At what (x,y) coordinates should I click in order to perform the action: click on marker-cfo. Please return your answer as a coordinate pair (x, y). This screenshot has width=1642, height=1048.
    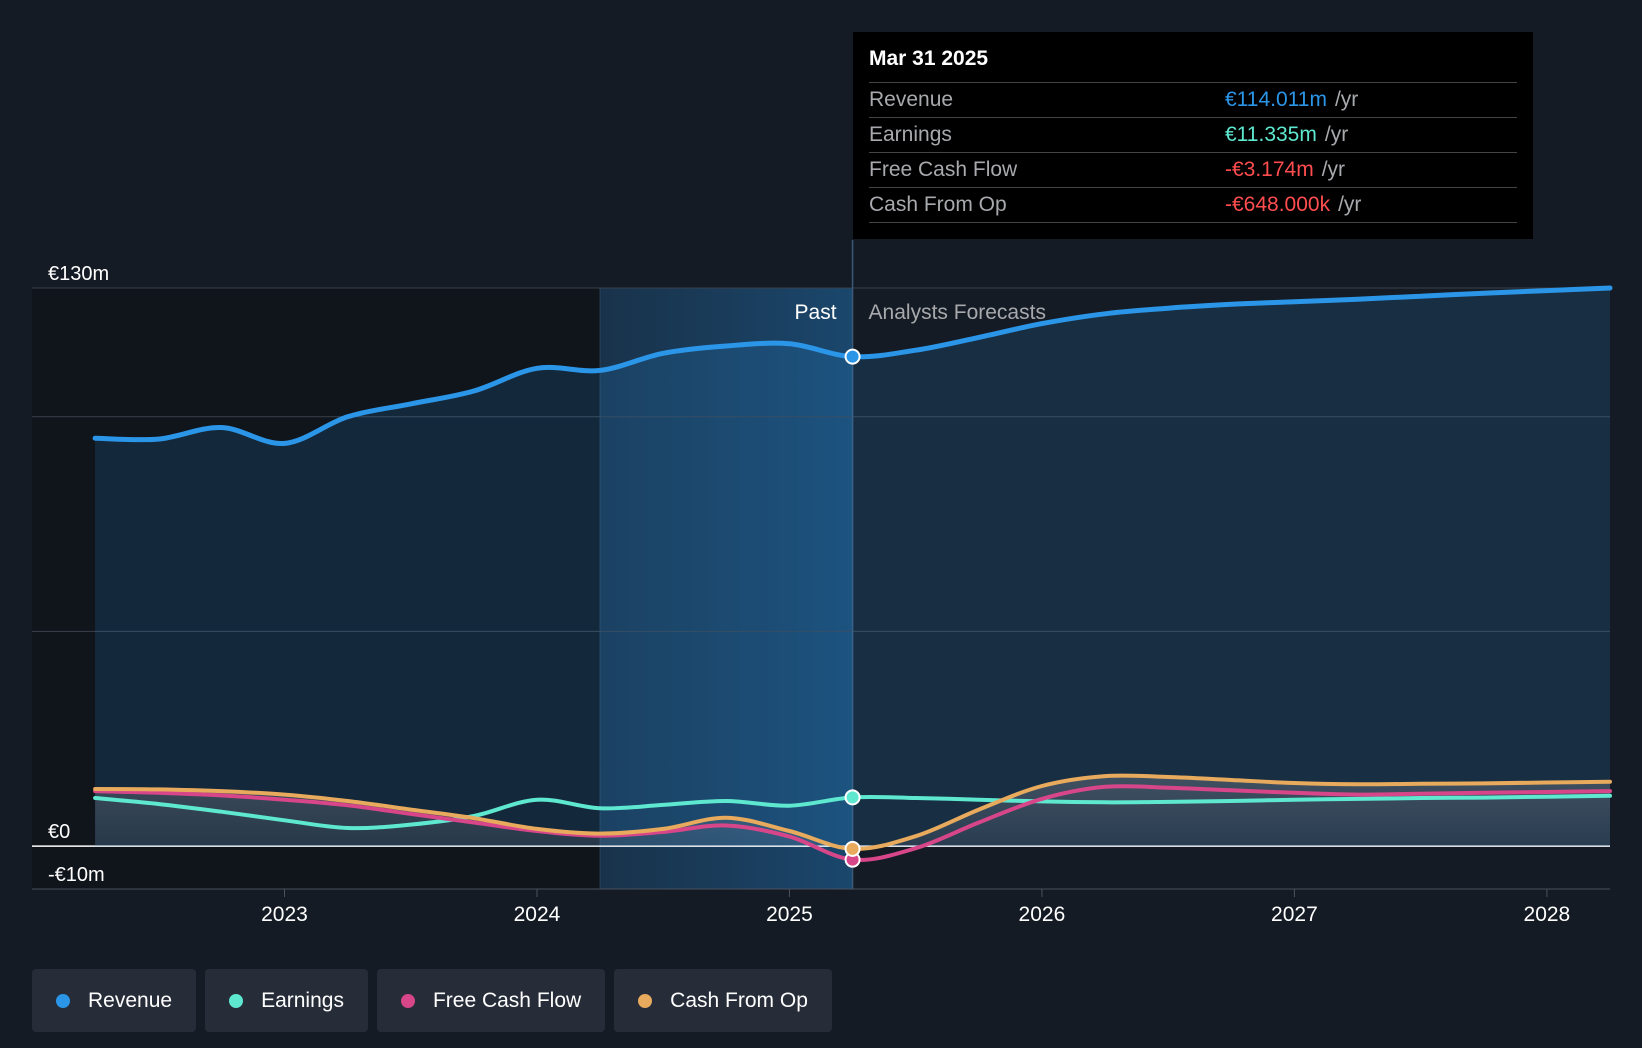
    Looking at the image, I should click on (852, 848).